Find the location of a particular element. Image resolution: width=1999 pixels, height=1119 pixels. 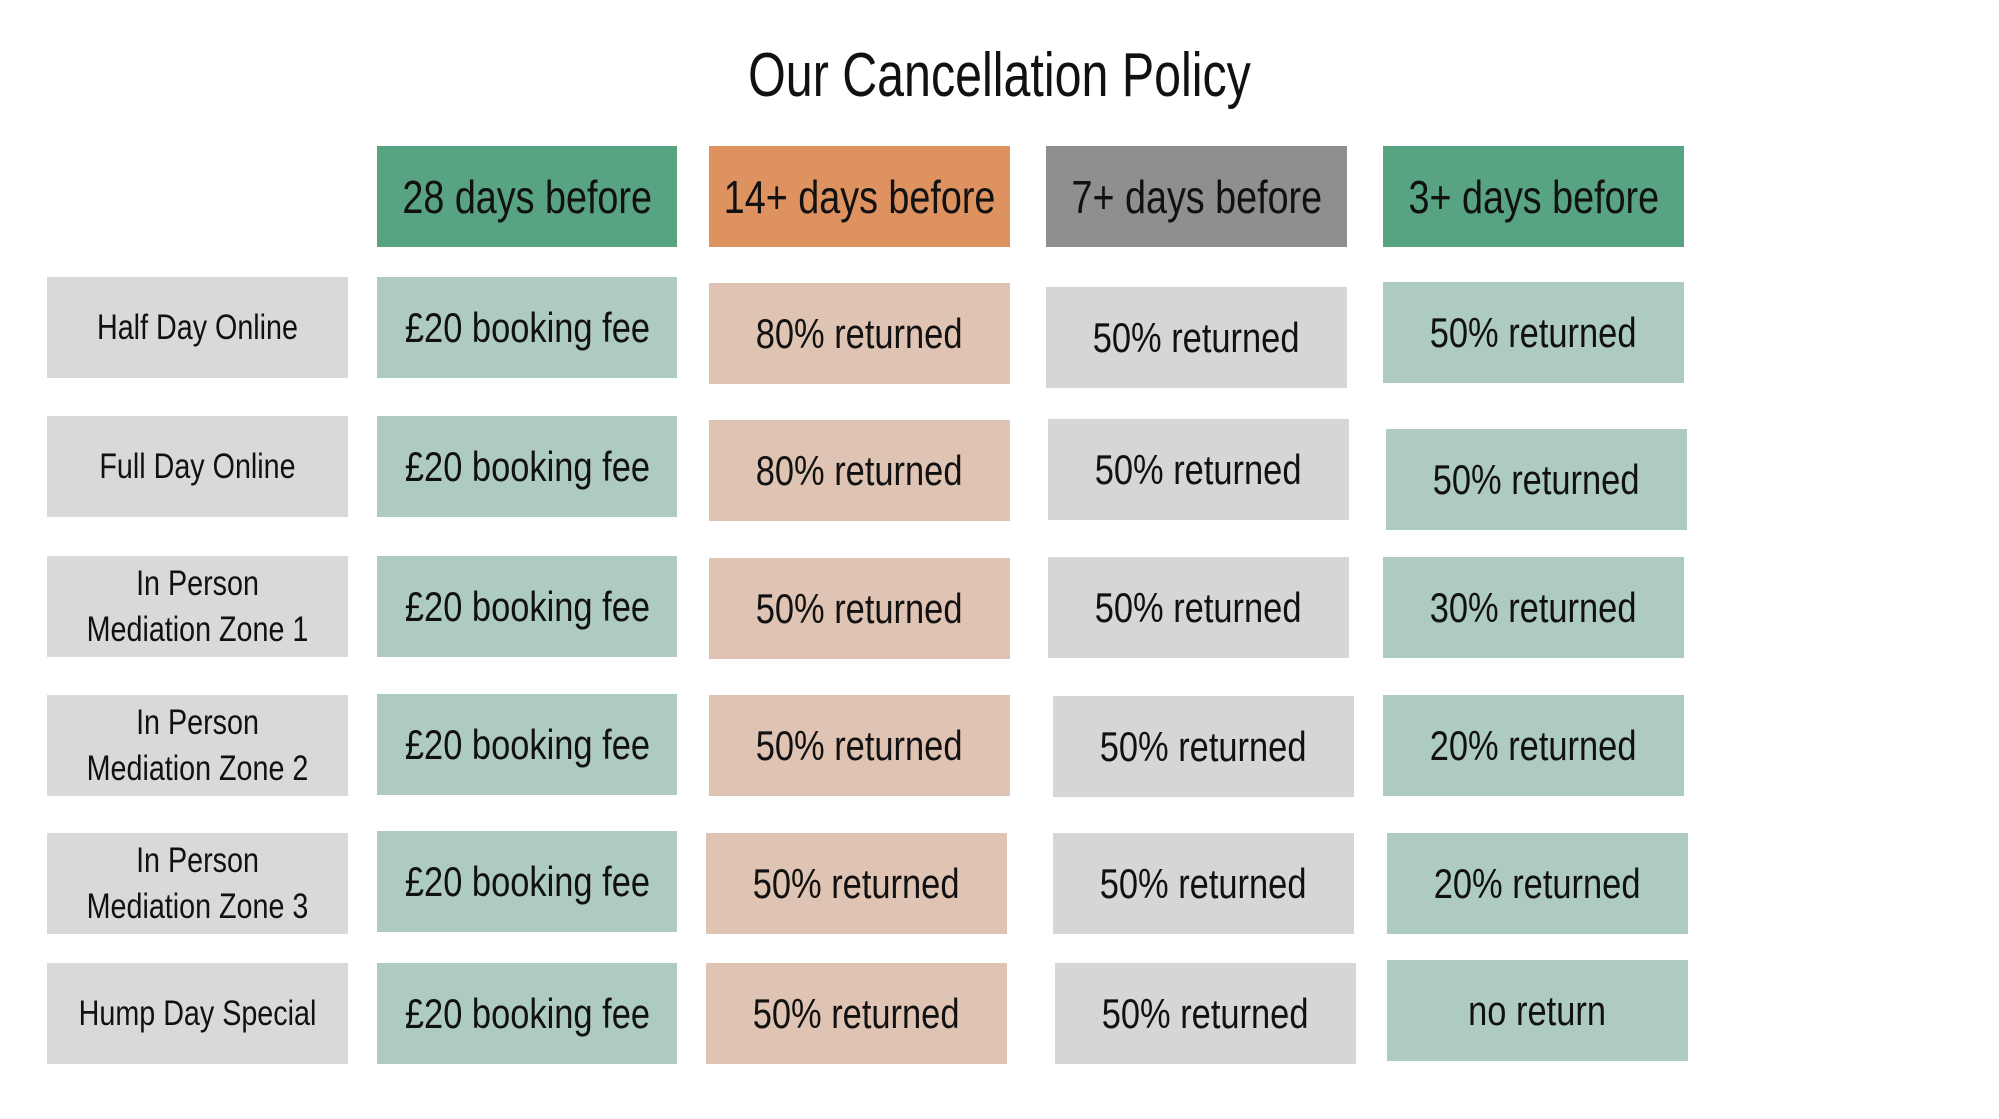

row-label-text: Hump Day Special is located at coordinates (197, 1013).